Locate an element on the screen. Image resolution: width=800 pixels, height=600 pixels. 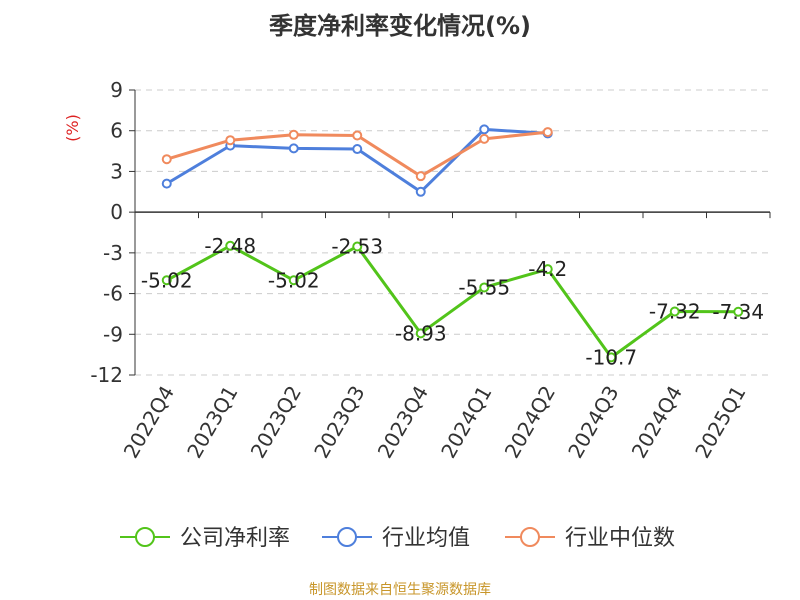
y-tick-label: -9 is located at coordinates (113, 334).